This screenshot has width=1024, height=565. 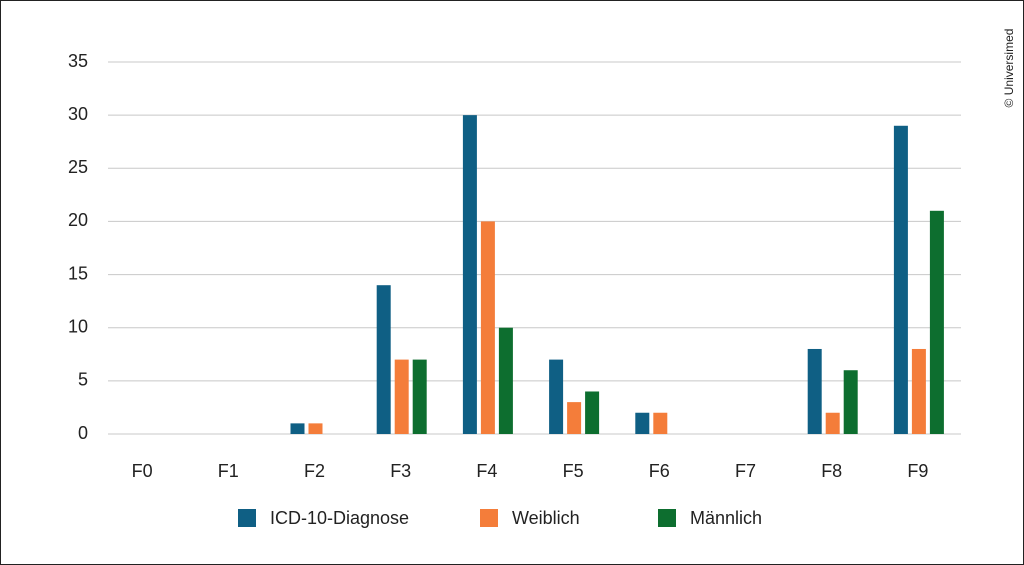 I want to click on x-tick-label: F5, so click(x=573, y=471).